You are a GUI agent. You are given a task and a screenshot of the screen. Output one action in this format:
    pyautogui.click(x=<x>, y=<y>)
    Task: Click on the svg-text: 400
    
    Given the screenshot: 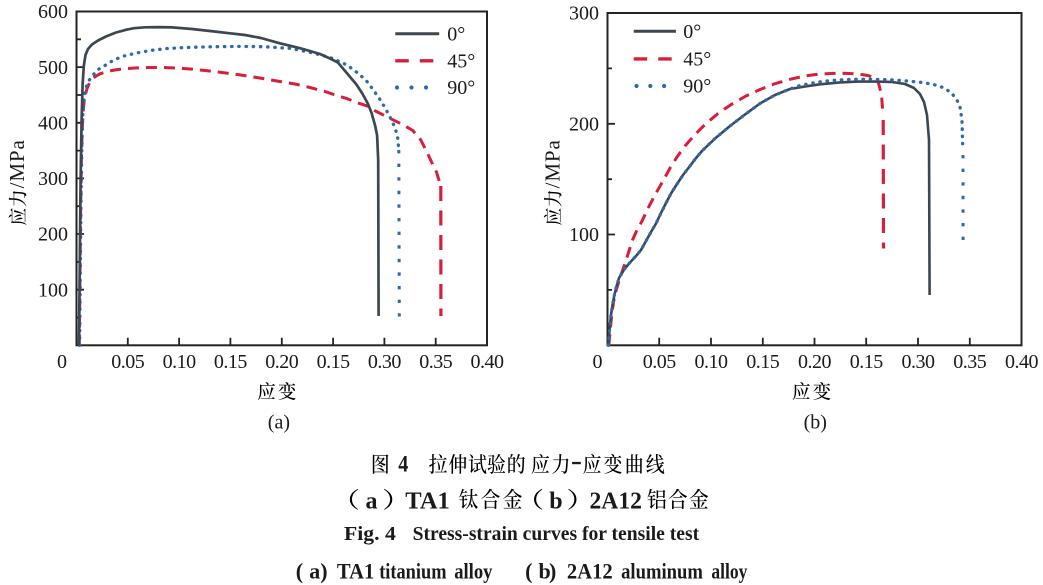 What is the action you would take?
    pyautogui.click(x=53, y=124)
    